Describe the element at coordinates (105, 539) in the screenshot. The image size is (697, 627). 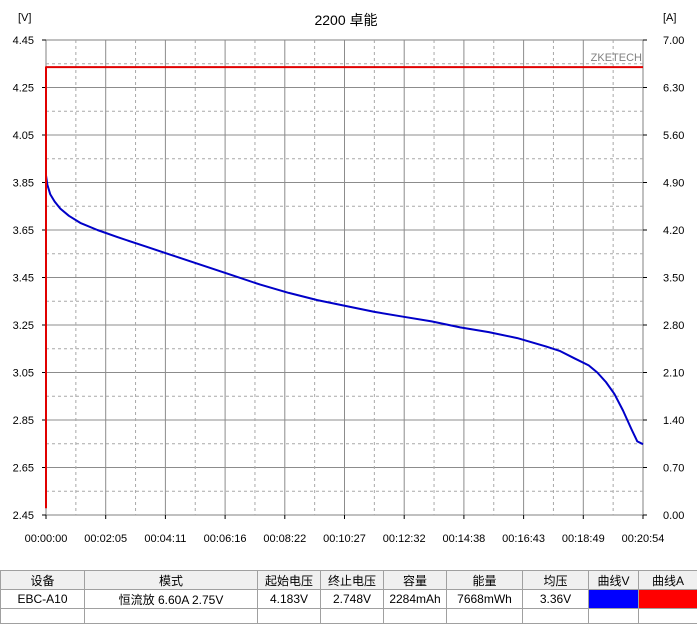
I see `x-tick-label: 00:02:05` at that location.